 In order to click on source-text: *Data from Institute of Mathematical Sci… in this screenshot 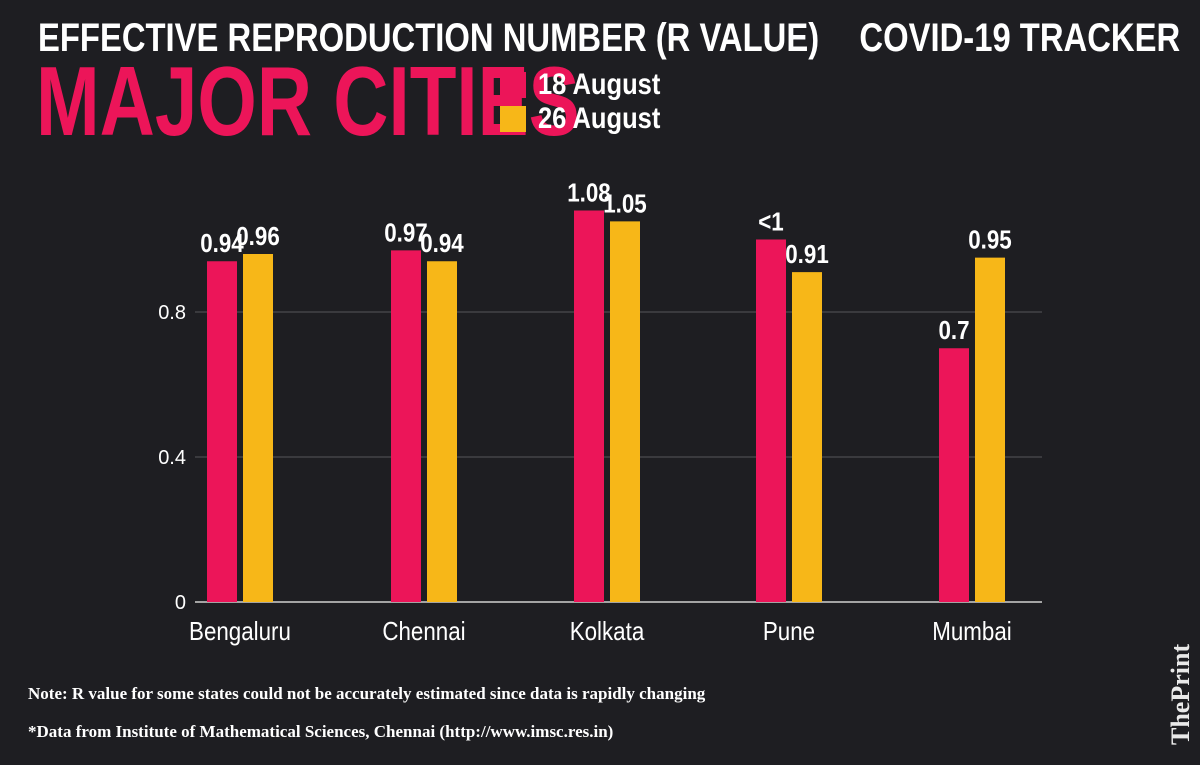, I will do `click(321, 731)`.